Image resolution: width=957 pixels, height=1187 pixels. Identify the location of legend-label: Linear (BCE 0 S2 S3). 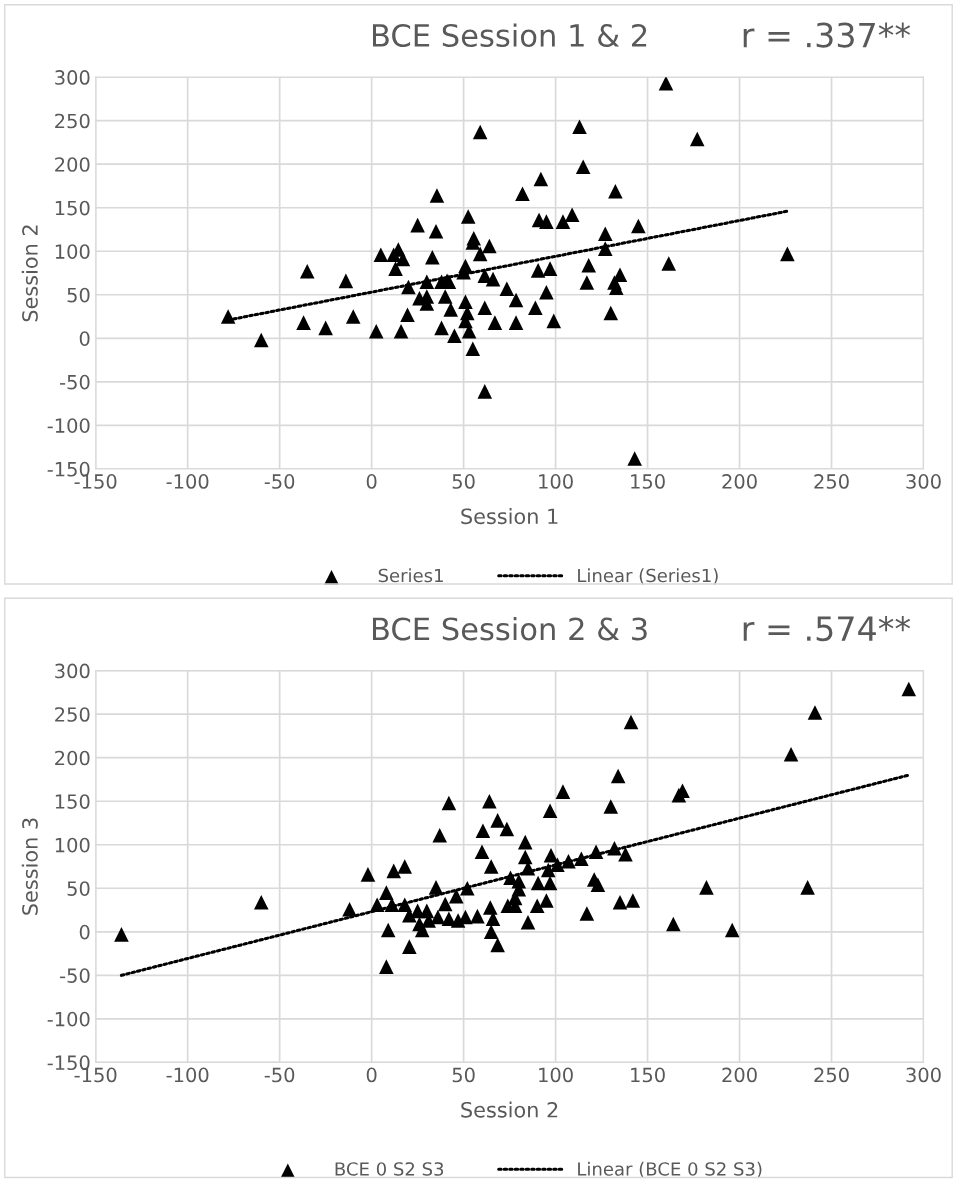
(670, 1169).